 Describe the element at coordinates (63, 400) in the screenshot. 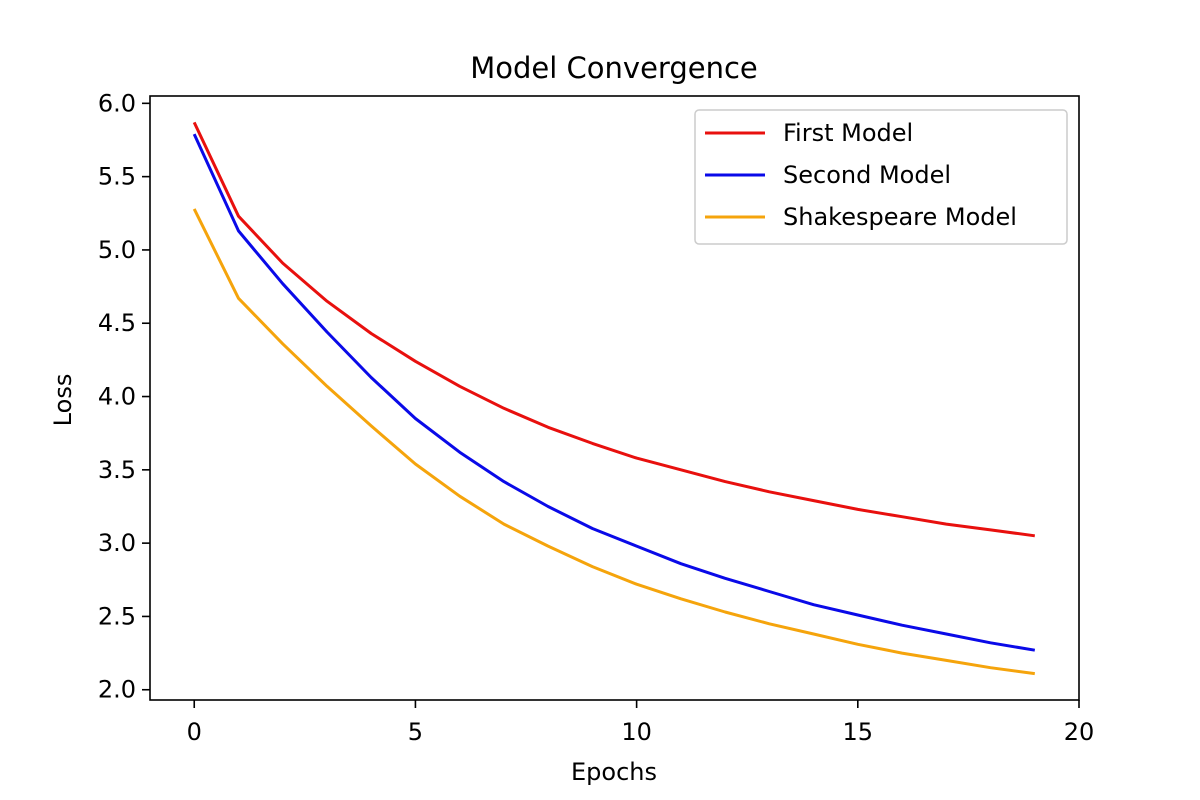

I see `y-axis-label: Loss` at that location.